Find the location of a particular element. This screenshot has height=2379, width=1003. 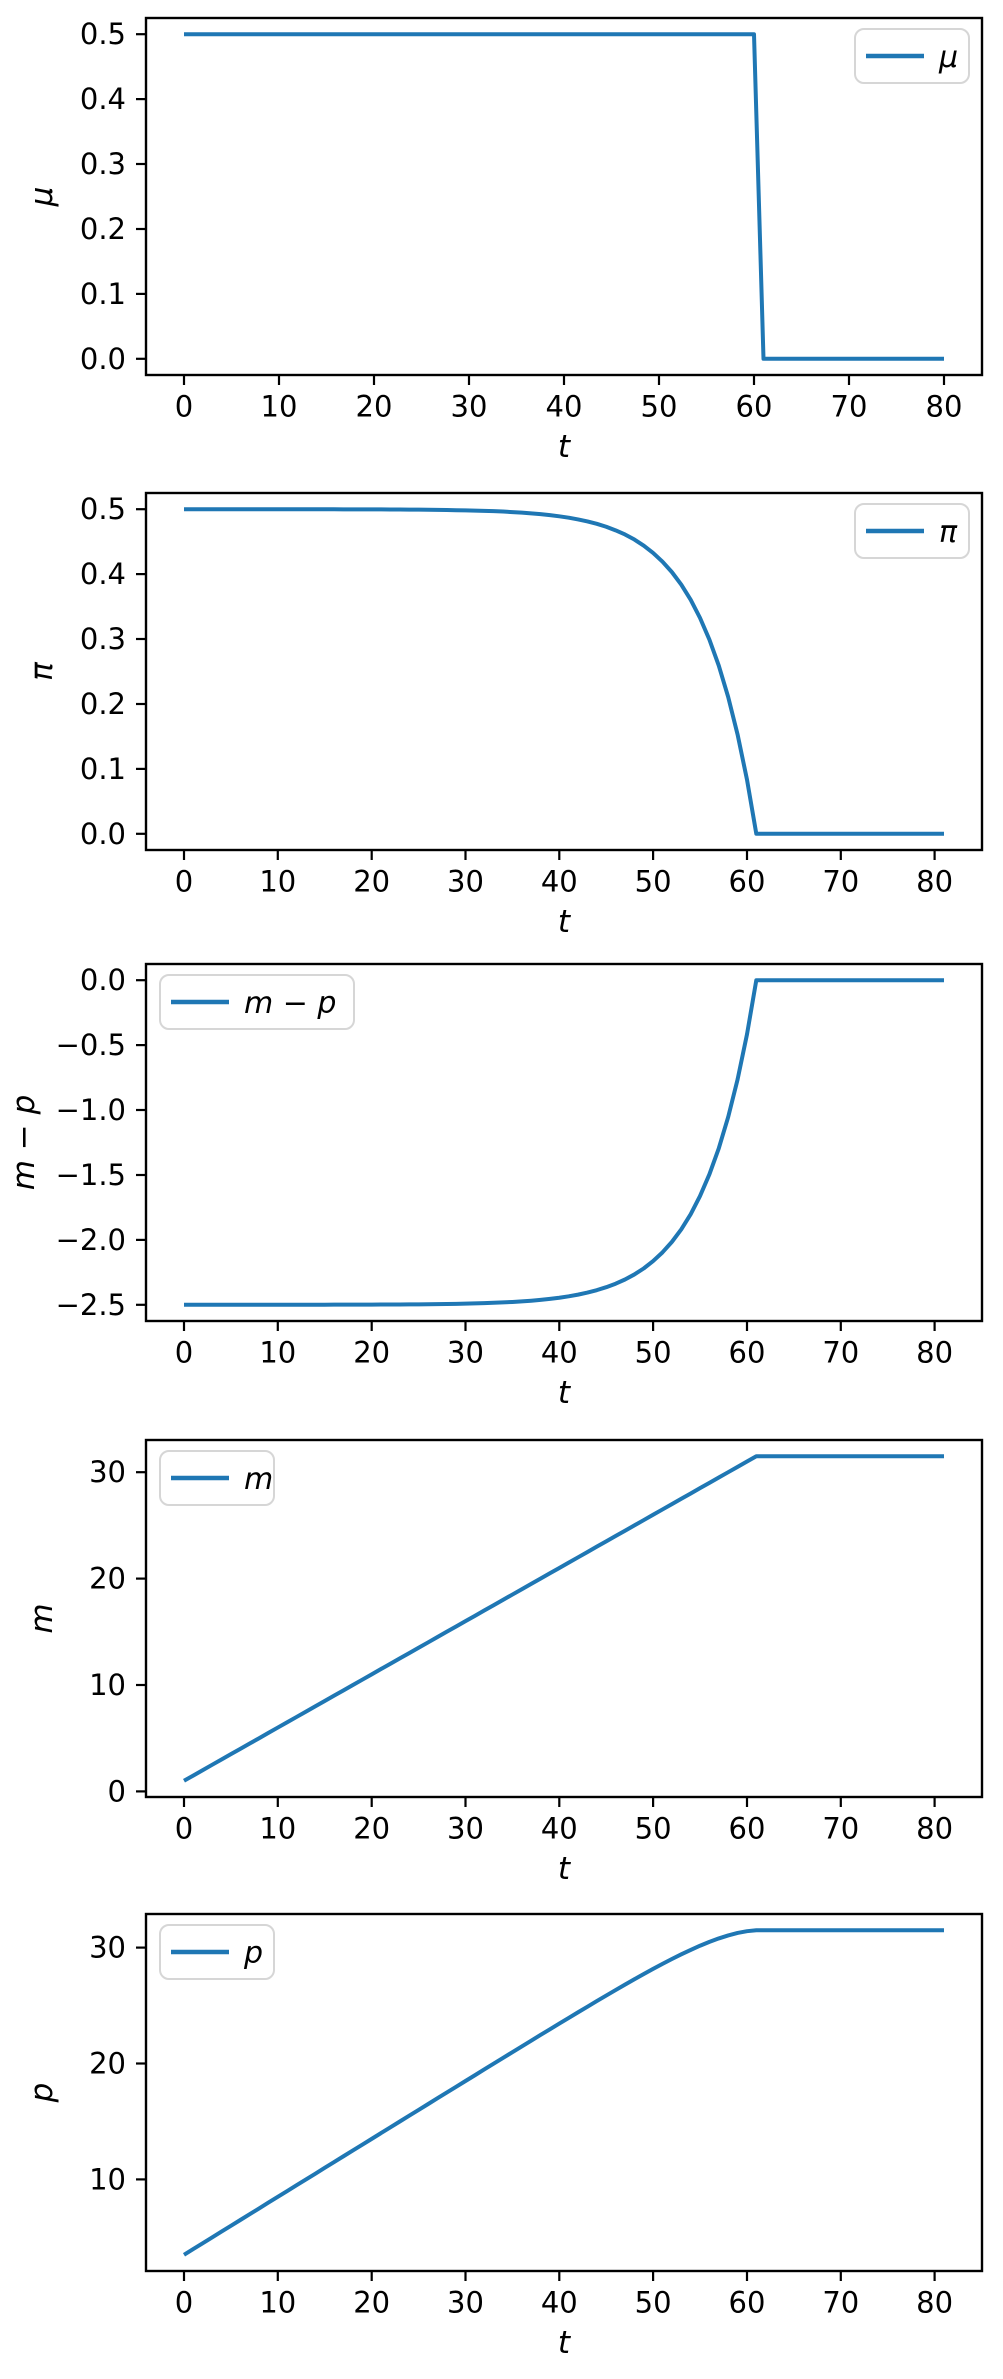

data-line-pi is located at coordinates (564, 671).